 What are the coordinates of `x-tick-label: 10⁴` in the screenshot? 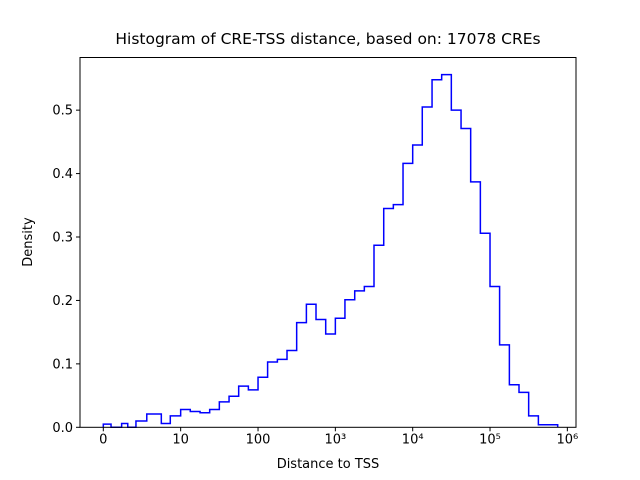 It's located at (413, 440).